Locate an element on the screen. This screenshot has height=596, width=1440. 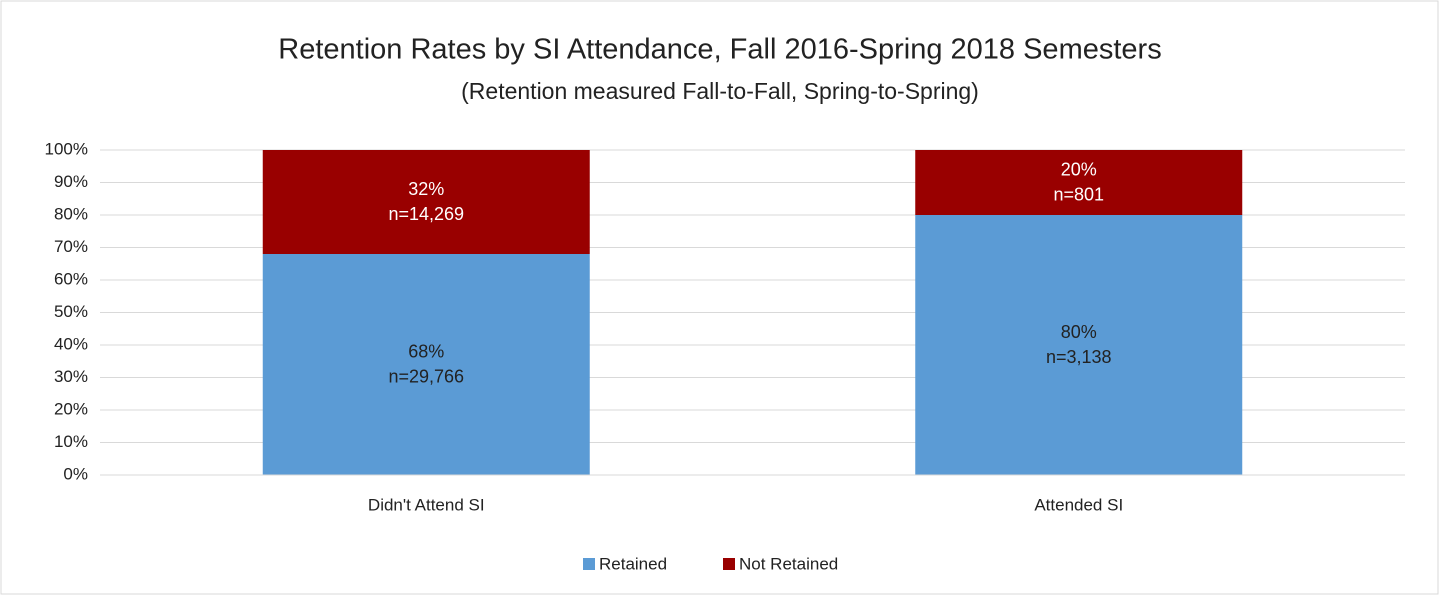
y-tick-label: 90% is located at coordinates (71, 181).